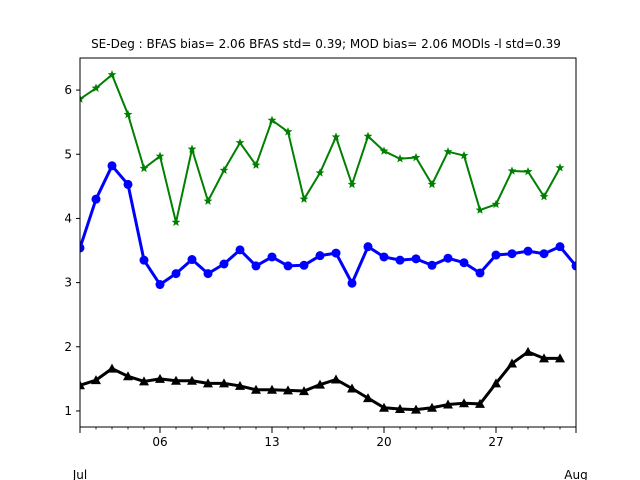  What do you see at coordinates (79, 474) in the screenshot?
I see `month-label-jul: Jul` at bounding box center [79, 474].